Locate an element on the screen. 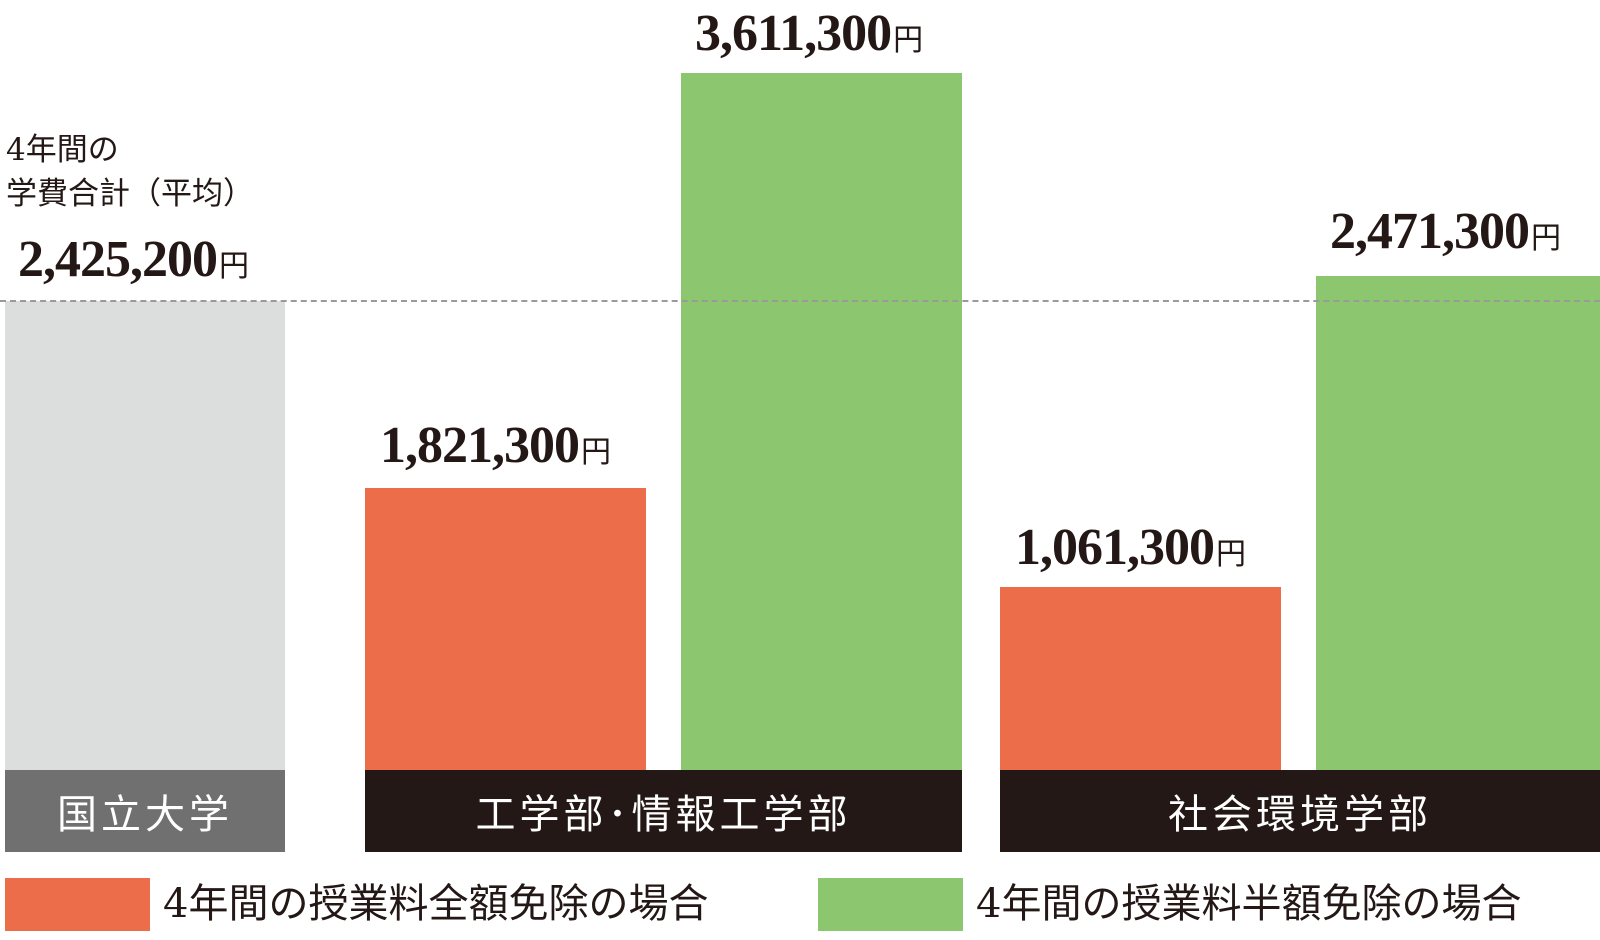 Image resolution: width=1600 pixels, height=940 pixels. category-label-social-env: 社会環境学部 is located at coordinates (1300, 811).